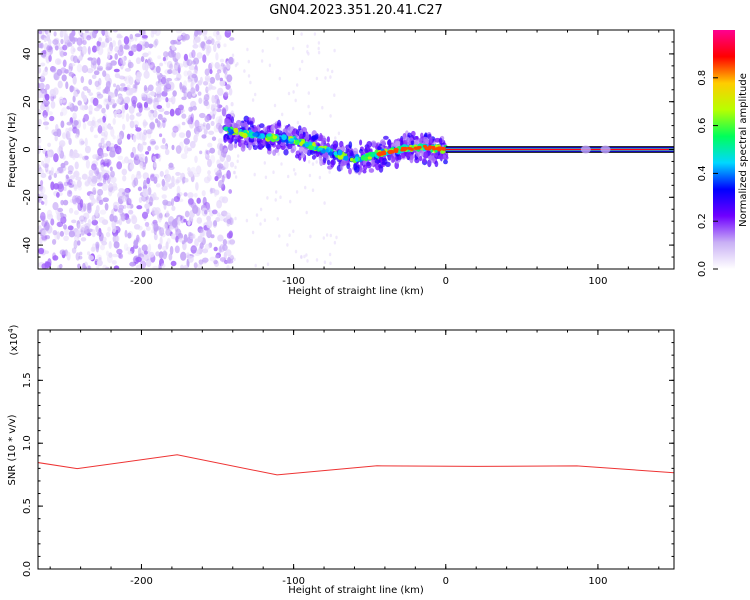 Image resolution: width=750 pixels, height=600 pixels. Describe the element at coordinates (141, 281) in the screenshot. I see `spectrogram-x-tick-label: -200` at that location.